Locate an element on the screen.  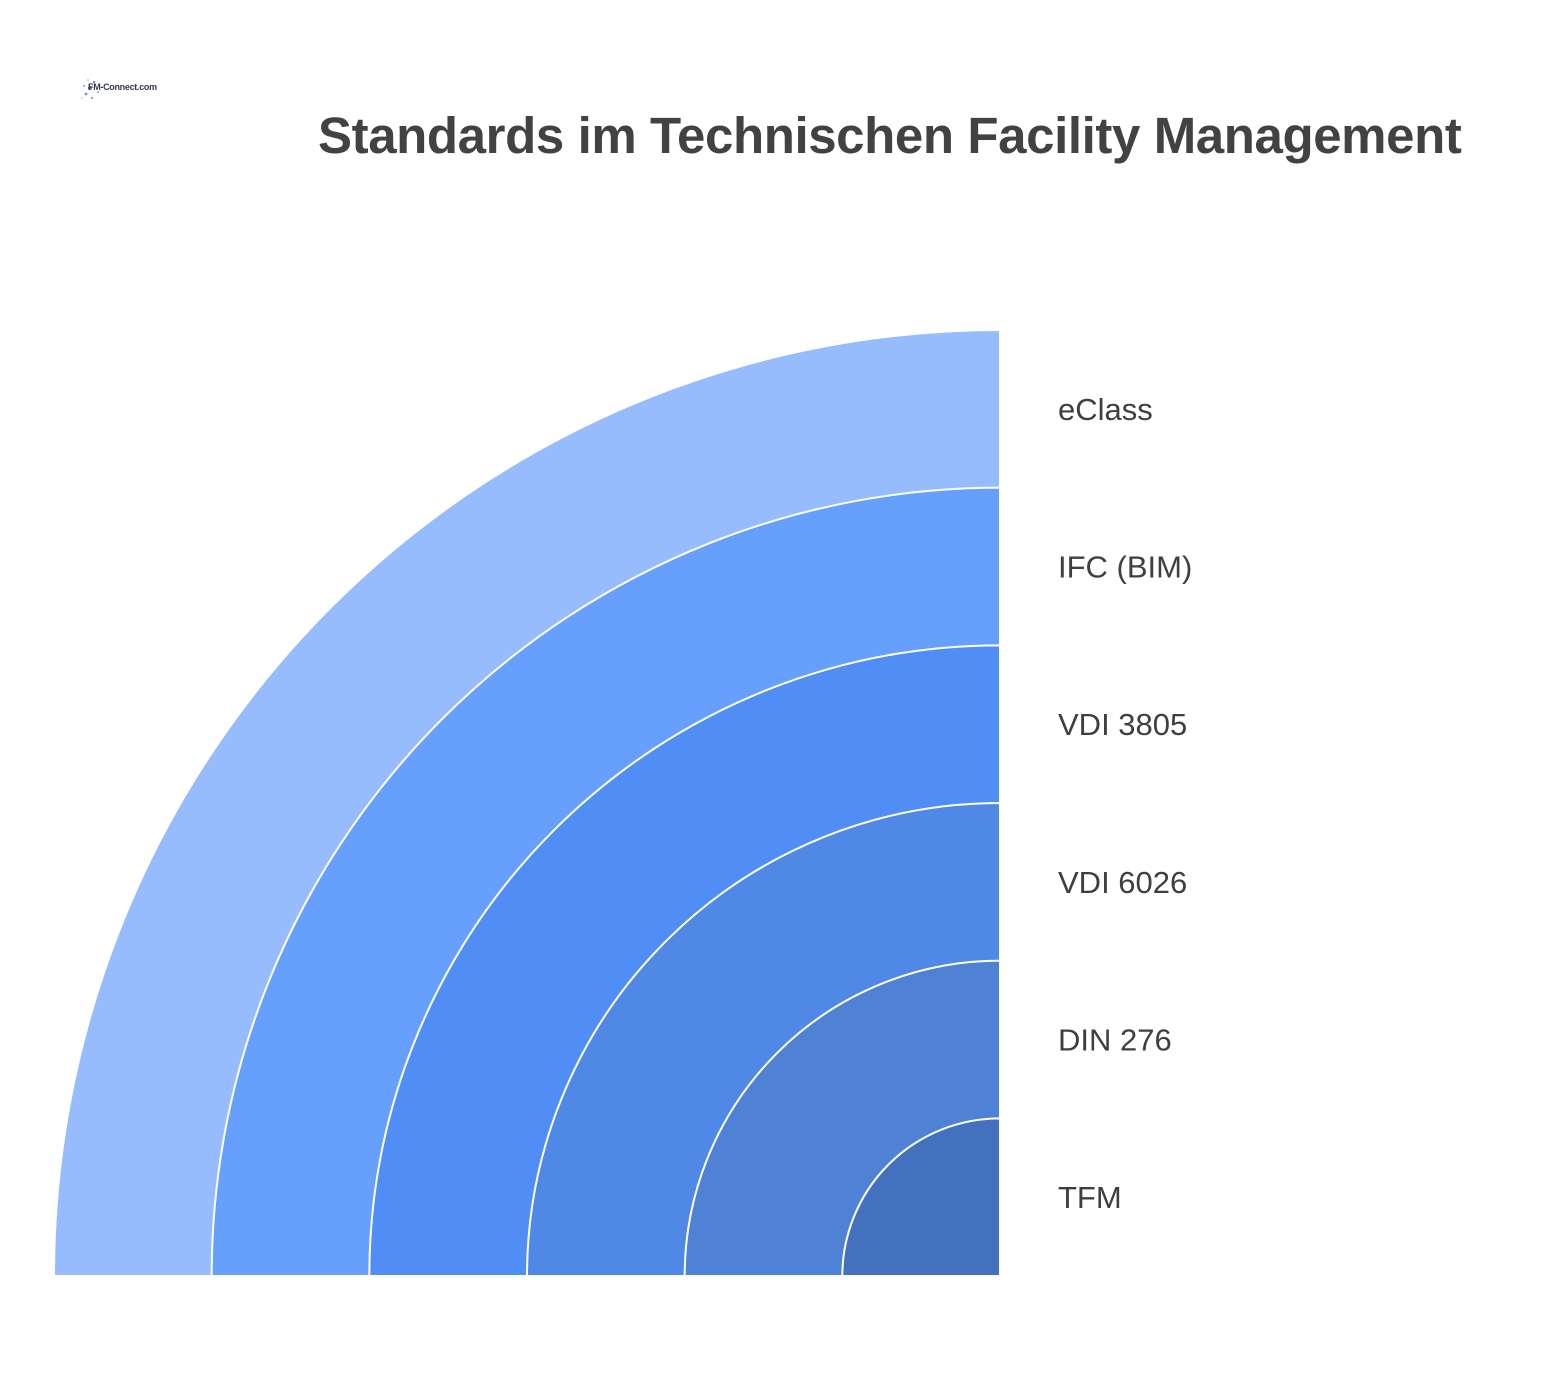
layer-label: IFC (BIM) is located at coordinates (1125, 567).